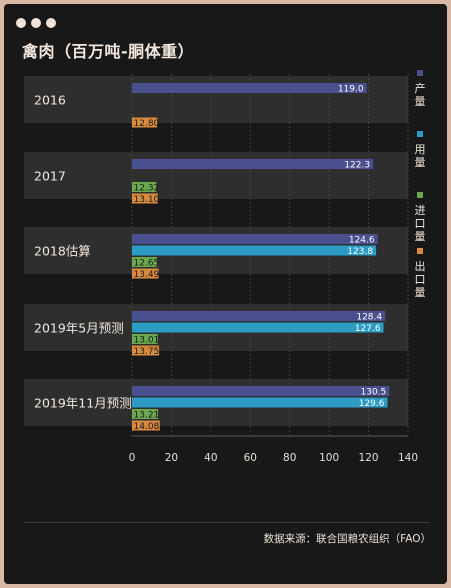  I want to click on data-label: 122.3, so click(357, 166).